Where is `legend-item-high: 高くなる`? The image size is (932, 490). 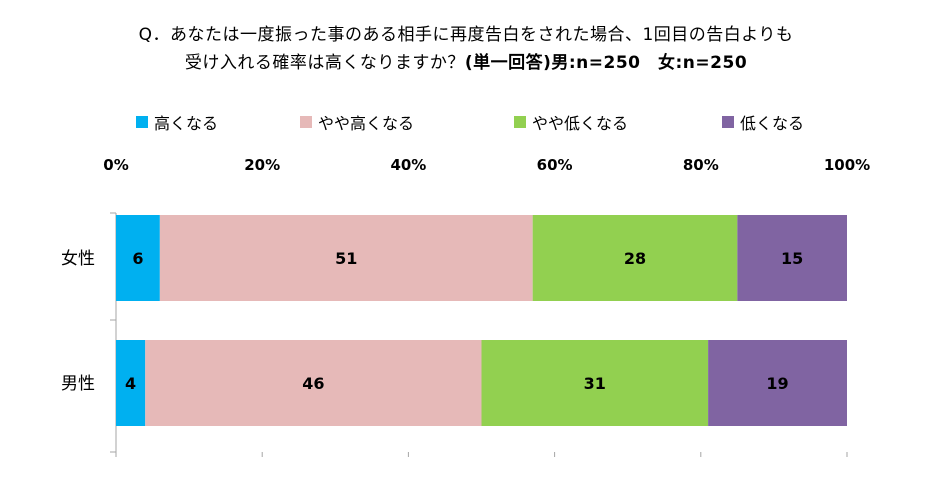 legend-item-high: 高くなる is located at coordinates (177, 122).